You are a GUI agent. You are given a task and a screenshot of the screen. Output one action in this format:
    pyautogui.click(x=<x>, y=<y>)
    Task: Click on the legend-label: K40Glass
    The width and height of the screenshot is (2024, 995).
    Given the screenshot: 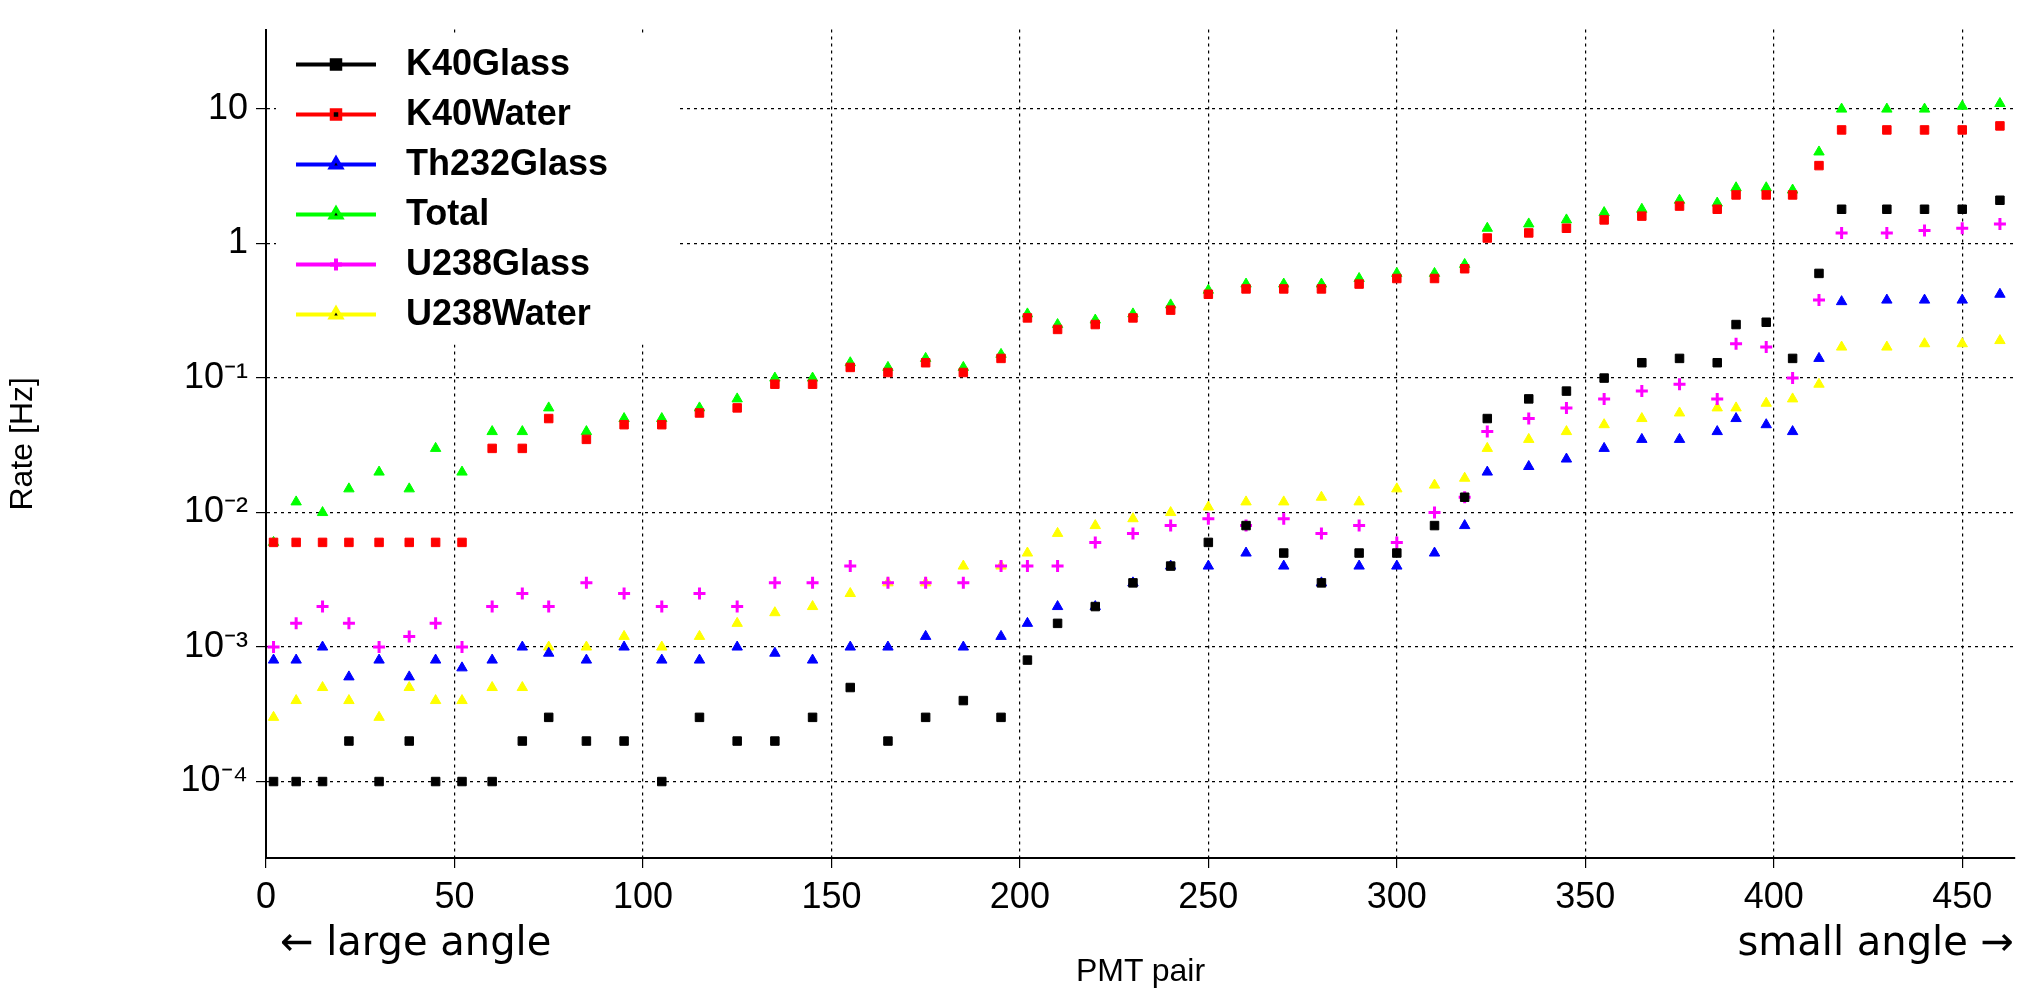 What is the action you would take?
    pyautogui.click(x=488, y=62)
    